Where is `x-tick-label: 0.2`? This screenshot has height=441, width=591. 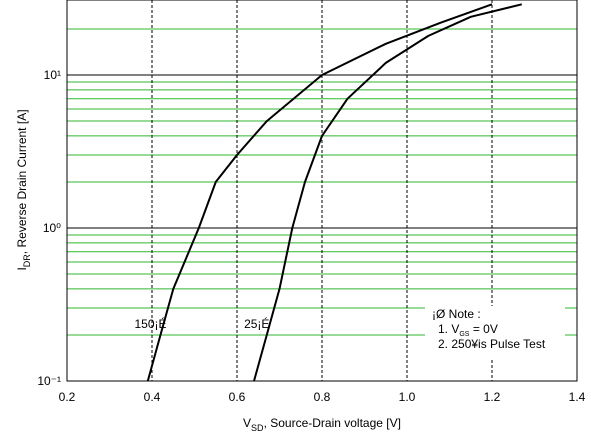 x-tick-label: 0.2 is located at coordinates (67, 397).